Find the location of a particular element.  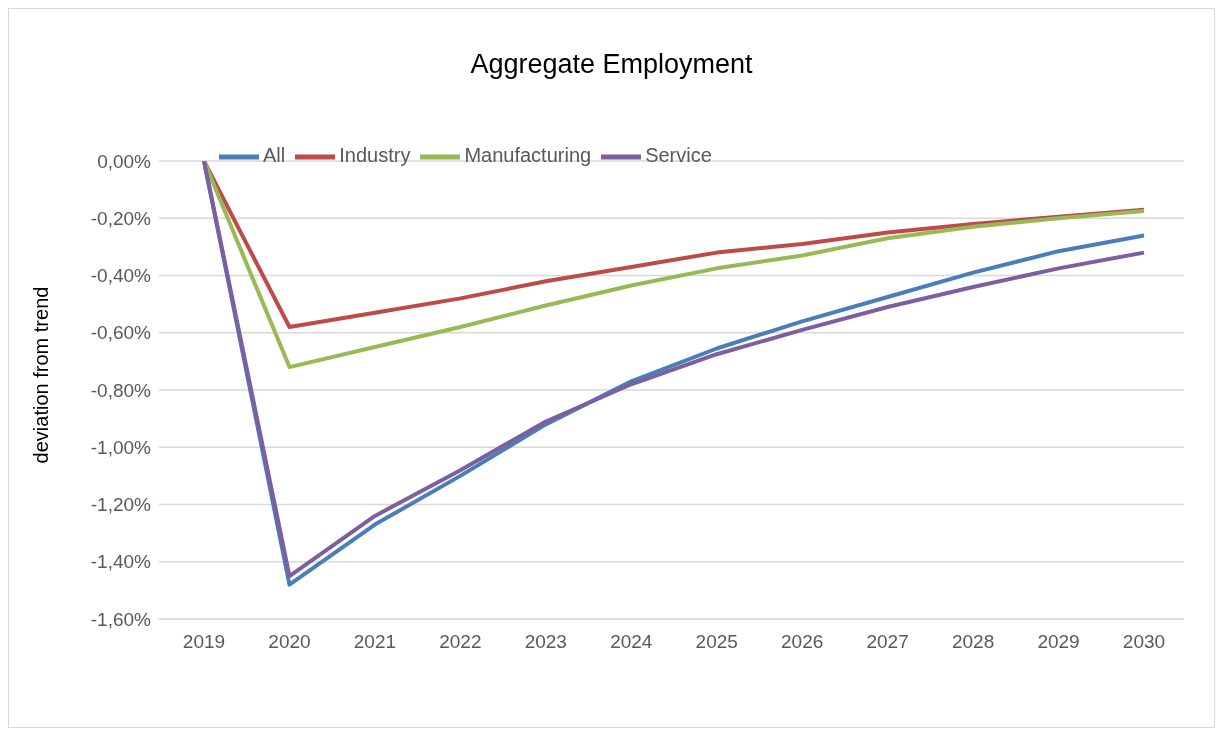

y-tick-label: -0,80% is located at coordinates (121, 390).